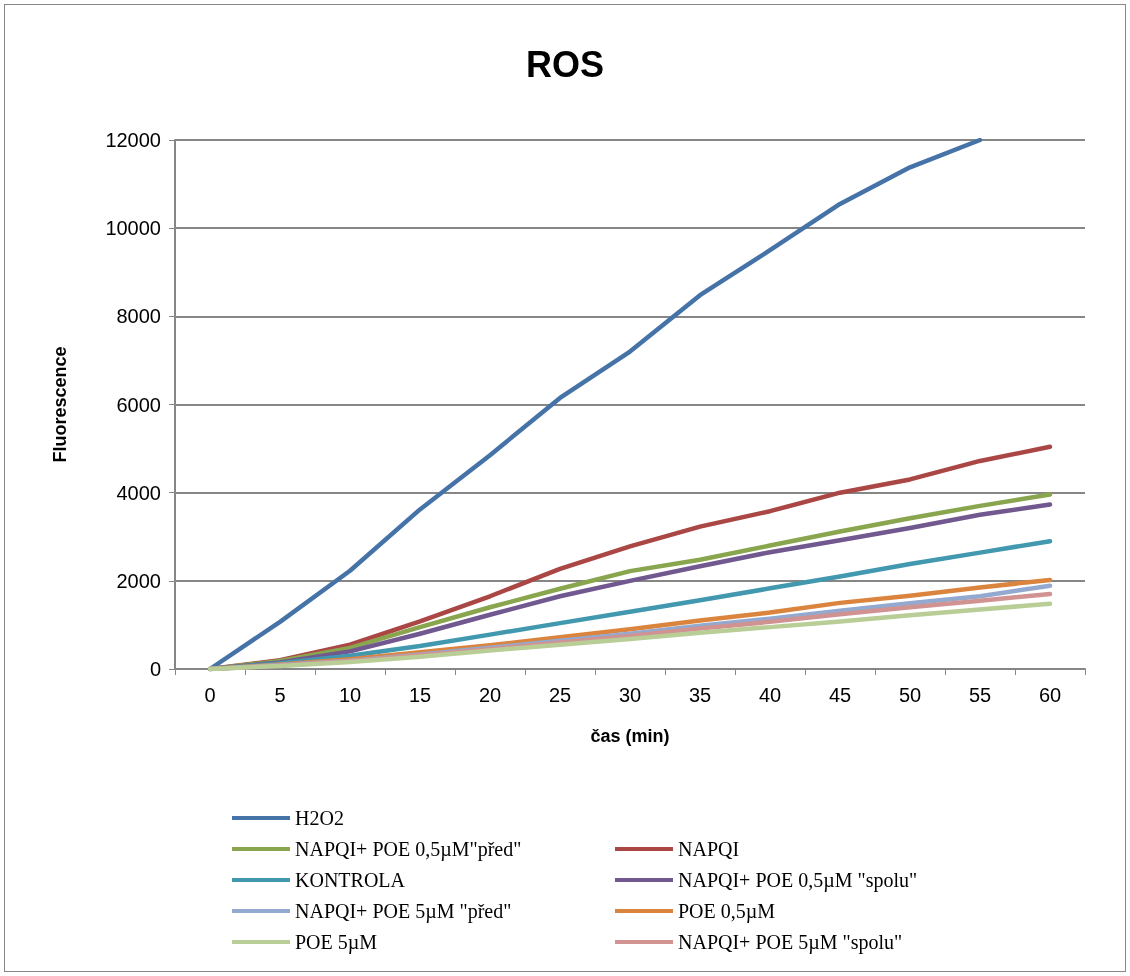 The width and height of the screenshot is (1130, 976). Describe the element at coordinates (630, 736) in the screenshot. I see `x-axis-title: čas (min)` at that location.